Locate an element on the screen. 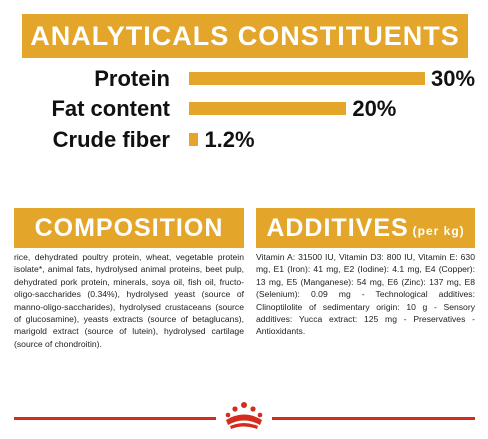  royal-canin-crown-icon is located at coordinates (244, 417).